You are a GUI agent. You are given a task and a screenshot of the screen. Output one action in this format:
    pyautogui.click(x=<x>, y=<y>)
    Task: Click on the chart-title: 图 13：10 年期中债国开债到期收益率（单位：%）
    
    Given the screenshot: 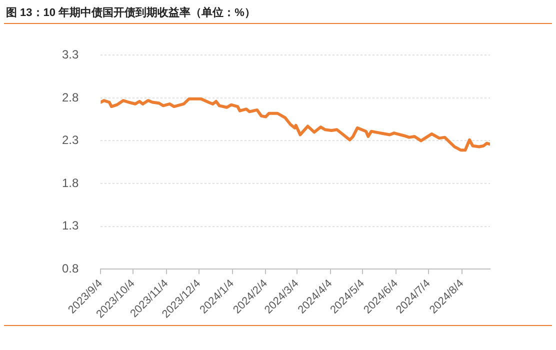 What is the action you would take?
    pyautogui.click(x=131, y=13)
    